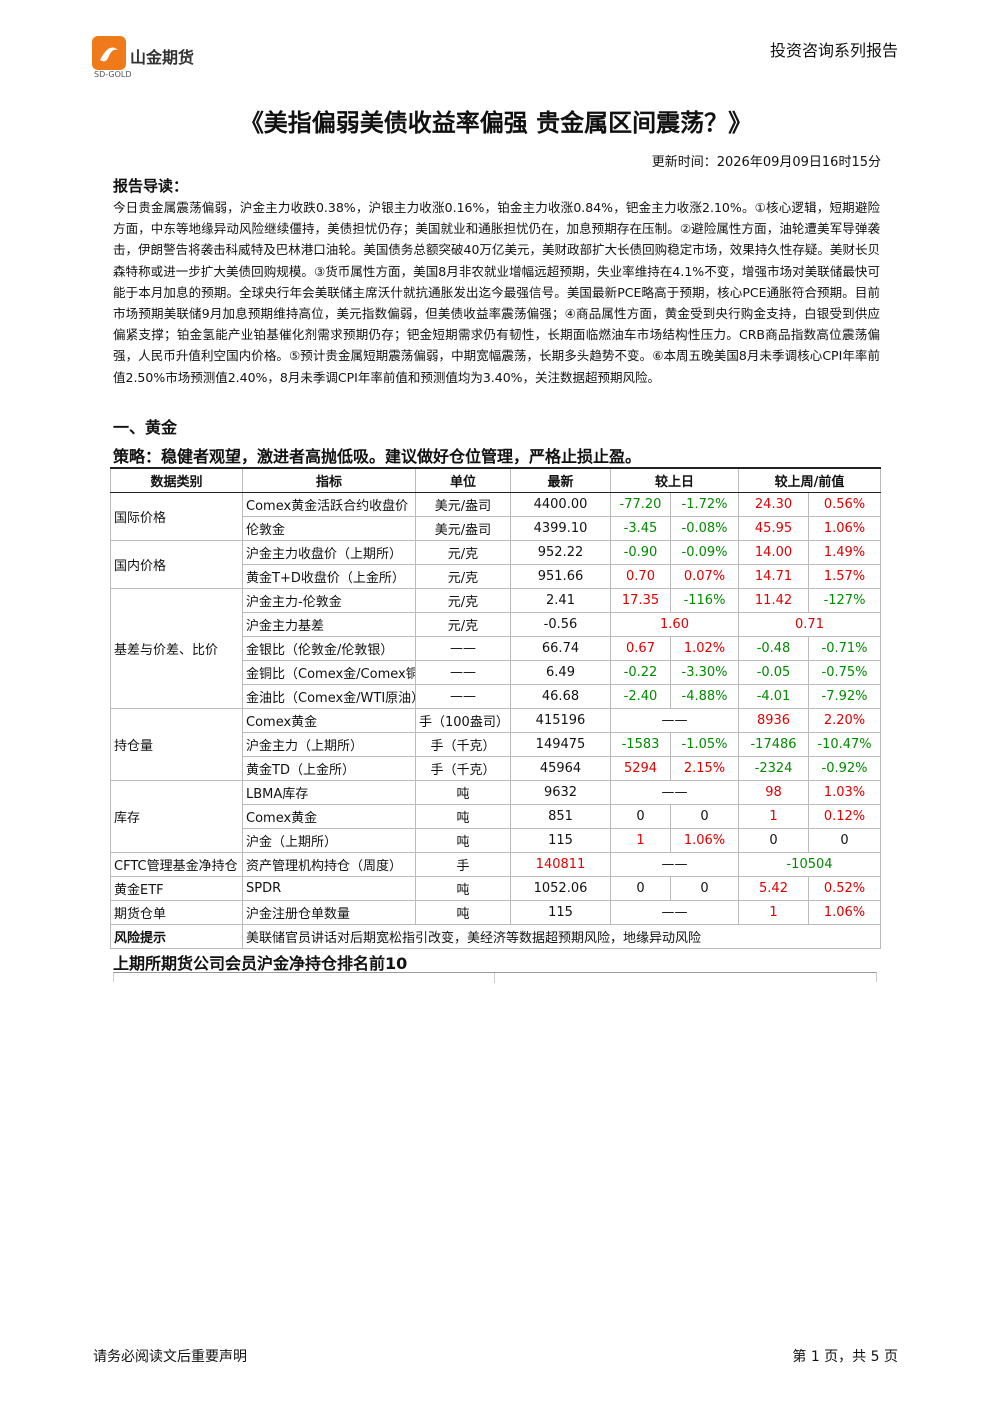 The height and width of the screenshot is (1403, 992). What do you see at coordinates (640, 672) in the screenshot?
I see `data-cell: -0.22` at bounding box center [640, 672].